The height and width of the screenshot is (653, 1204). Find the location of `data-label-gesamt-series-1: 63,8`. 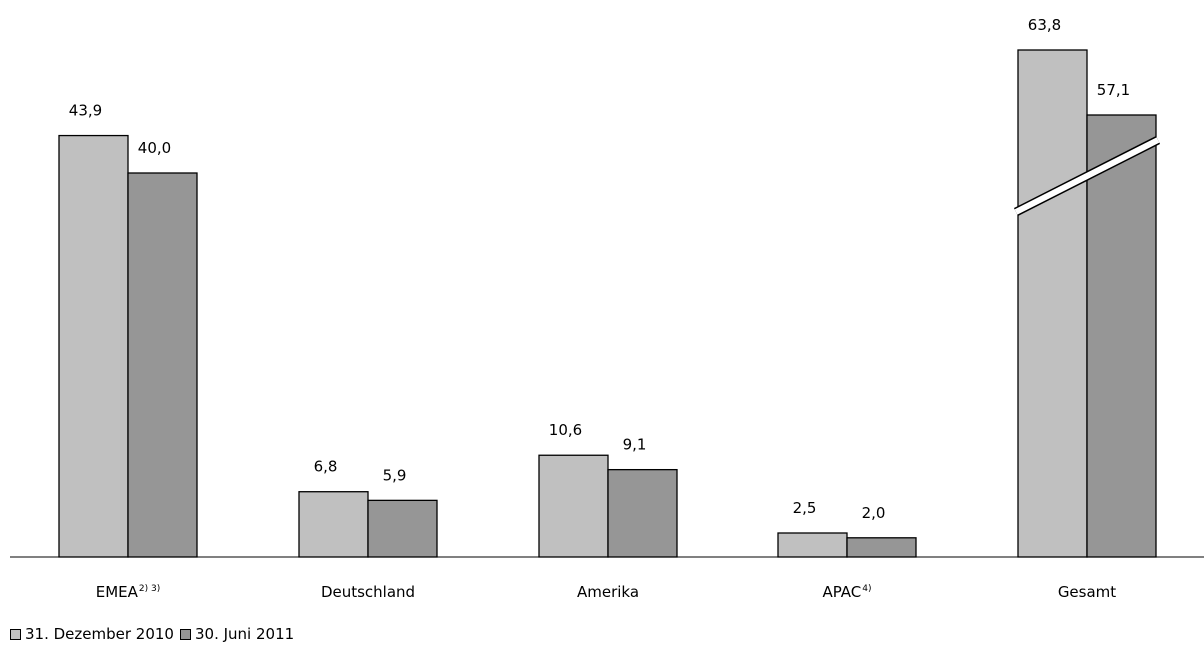

data-label-gesamt-series-1: 63,8 is located at coordinates (1044, 25).